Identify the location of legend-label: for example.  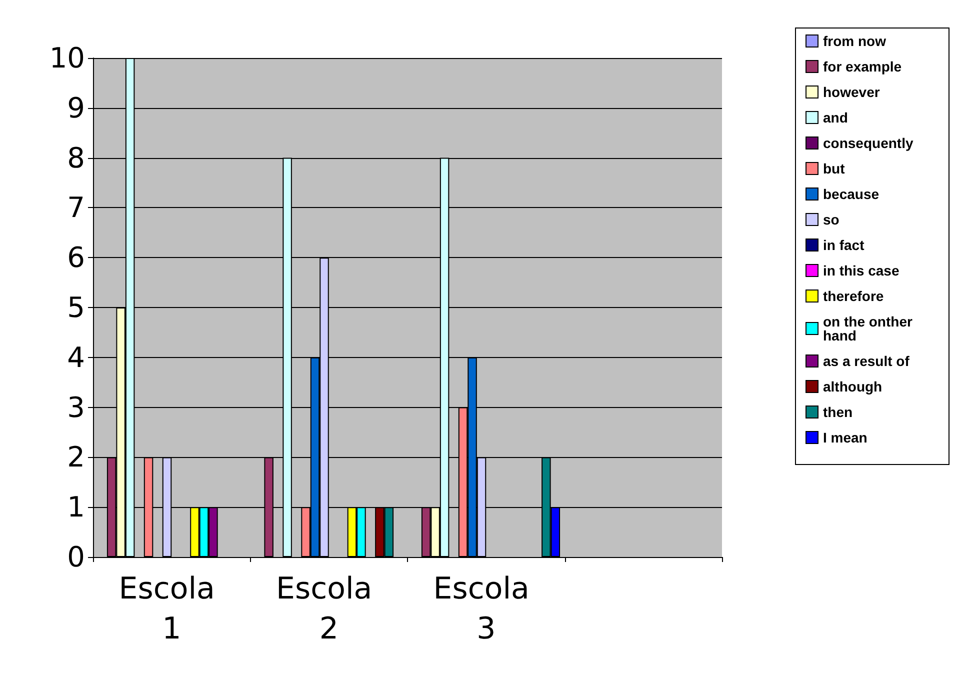
(862, 66).